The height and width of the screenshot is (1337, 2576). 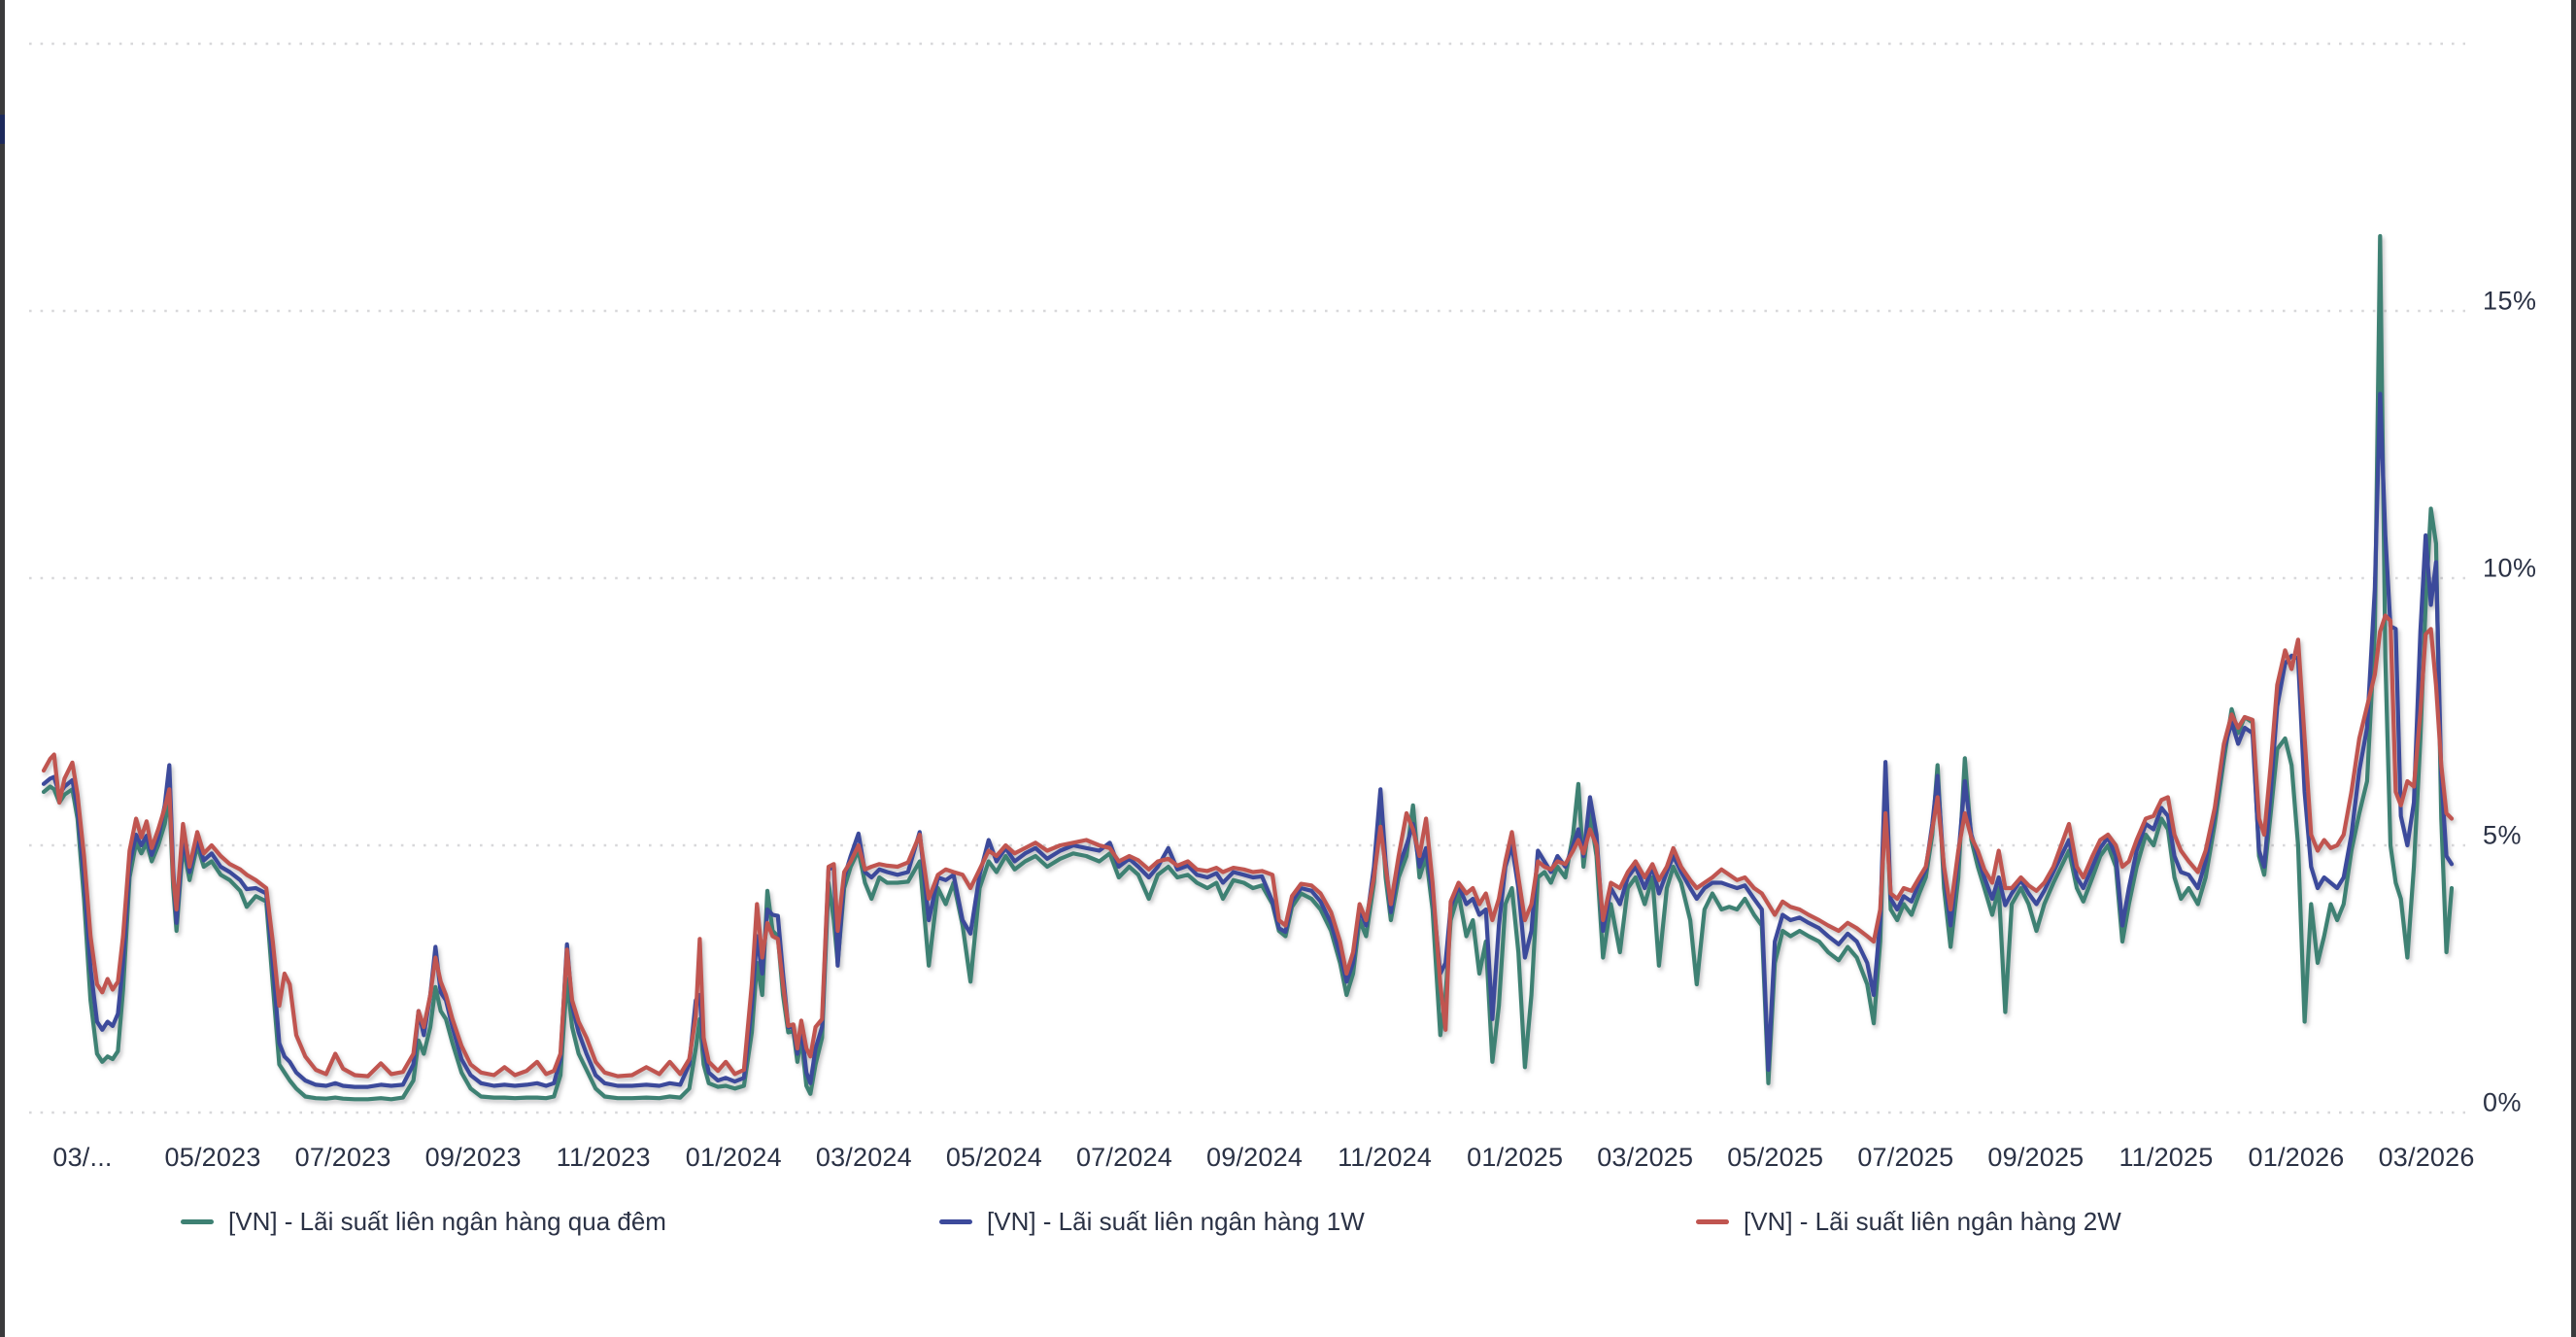 What do you see at coordinates (2573, 669) in the screenshot?
I see `right-app-rail` at bounding box center [2573, 669].